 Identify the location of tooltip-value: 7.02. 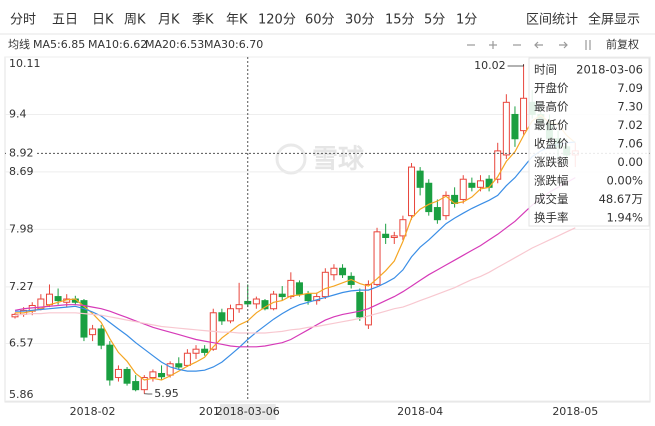
(630, 125).